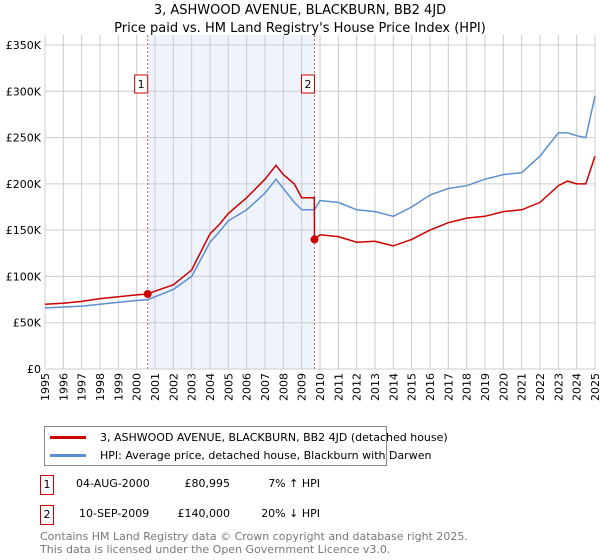 Image resolution: width=600 pixels, height=560 pixels. What do you see at coordinates (68, 437) in the screenshot?
I see `red-line-swatch` at bounding box center [68, 437].